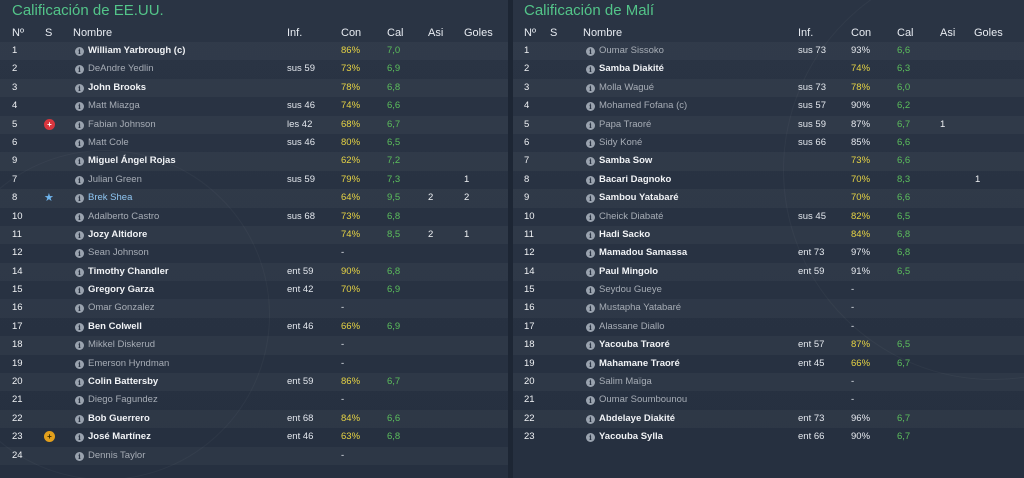 This screenshot has width=1024, height=478. I want to click on player-name: Dennis Taylor, so click(117, 455).